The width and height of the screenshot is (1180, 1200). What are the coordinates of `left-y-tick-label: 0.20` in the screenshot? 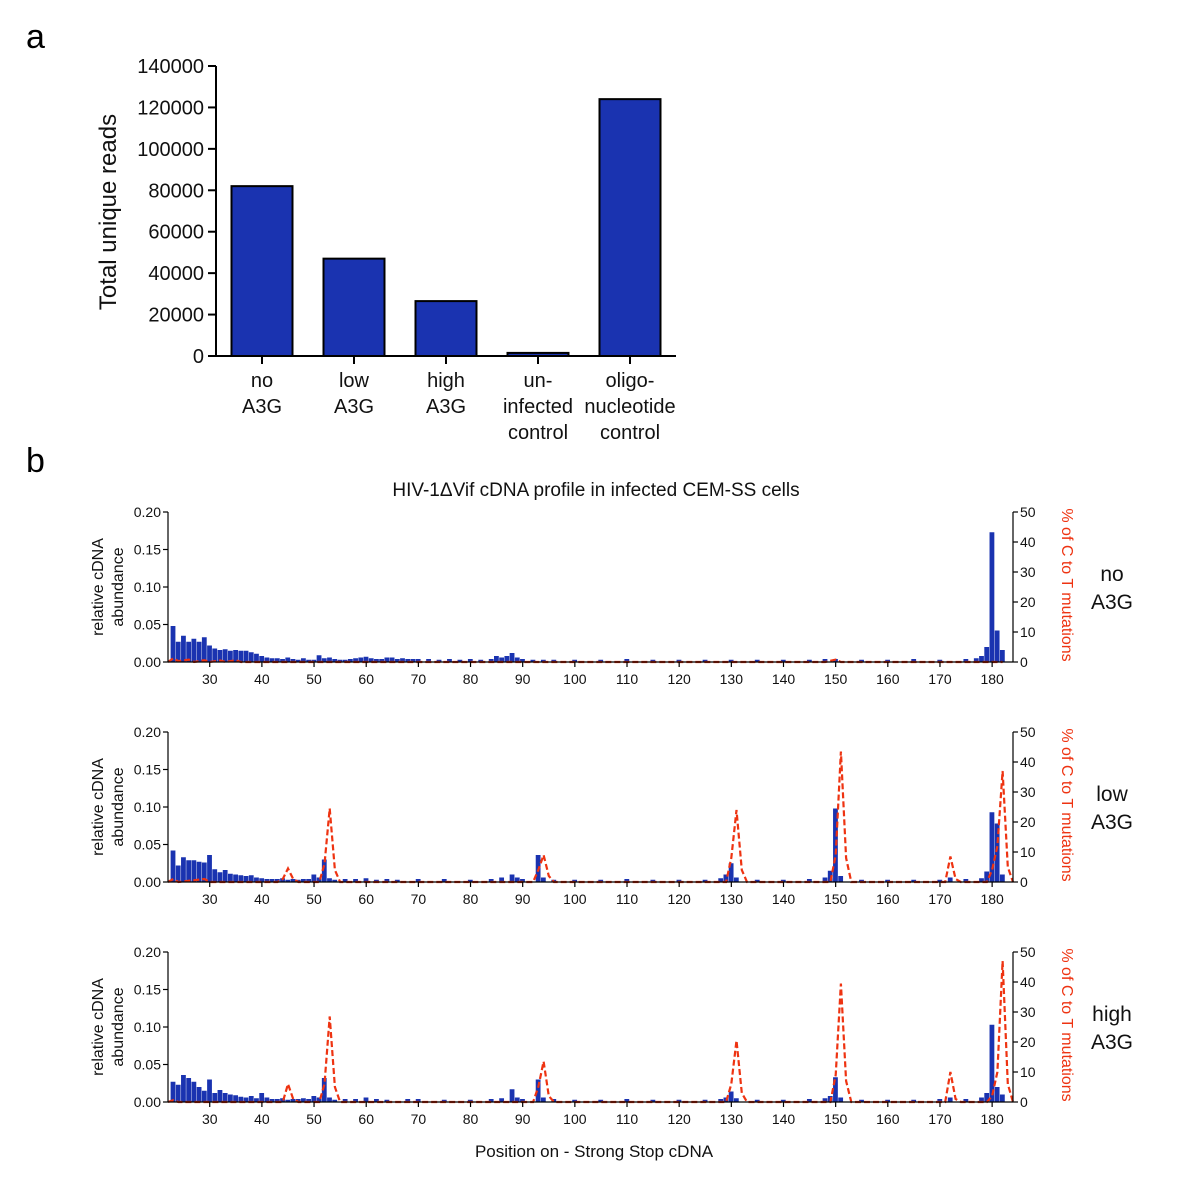 It's located at (147, 952).